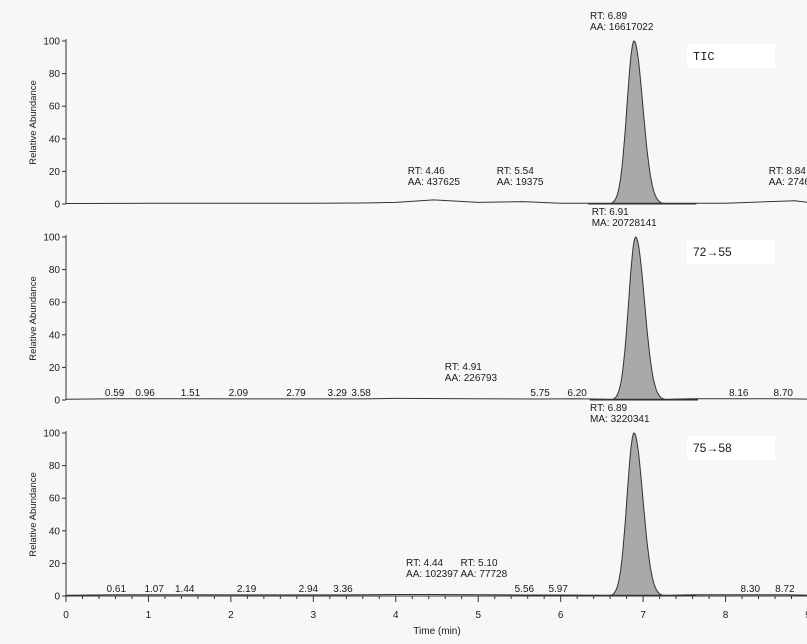  Describe the element at coordinates (191, 393) in the screenshot. I see `peak-label: 1.51` at that location.